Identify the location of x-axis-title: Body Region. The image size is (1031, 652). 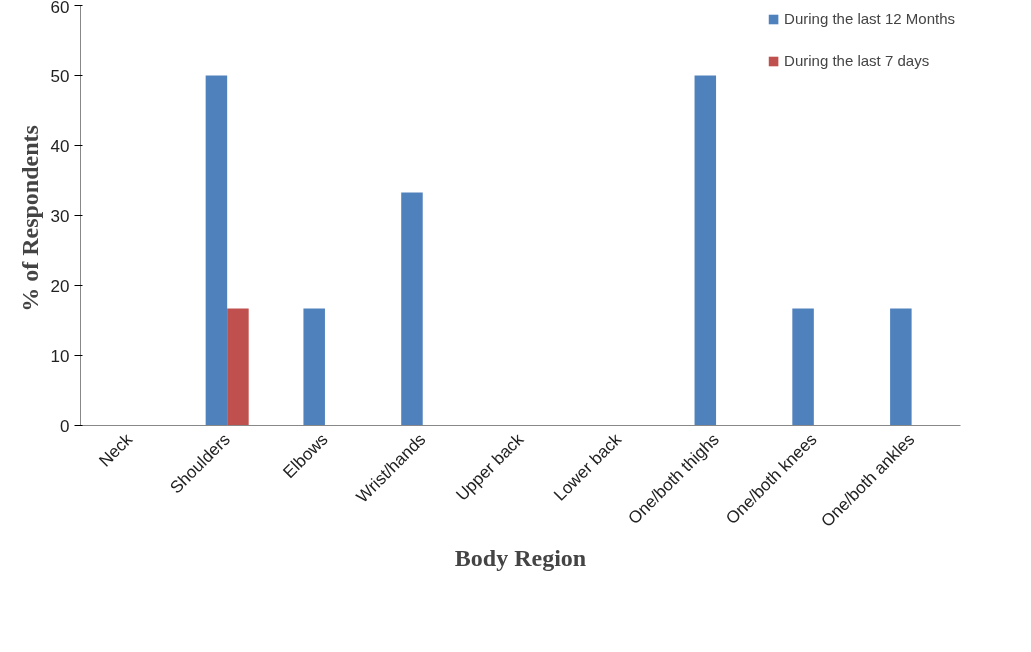
(520, 558).